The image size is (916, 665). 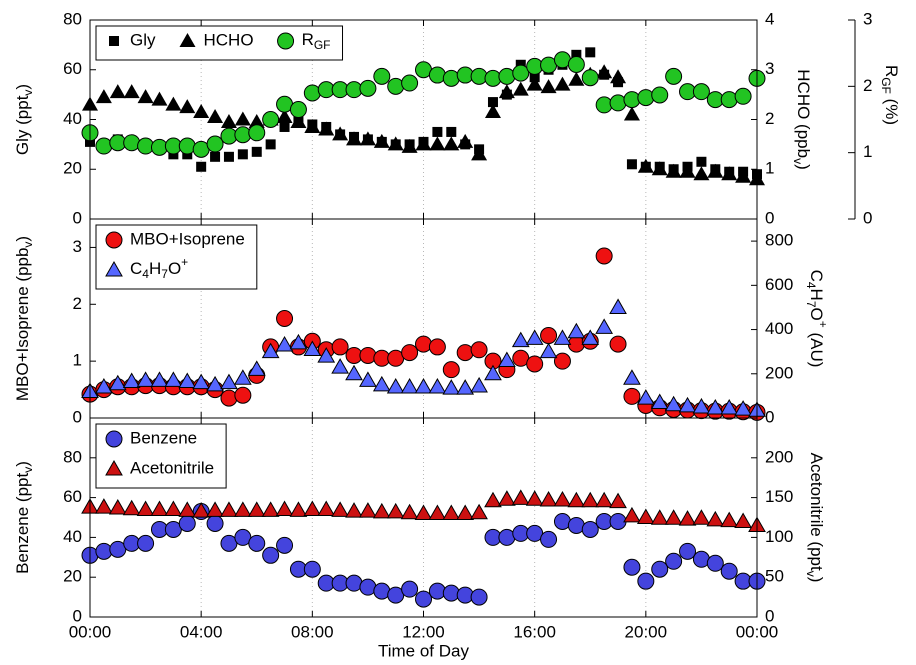 What do you see at coordinates (779, 372) in the screenshot?
I see `y2-tick-label: 200` at bounding box center [779, 372].